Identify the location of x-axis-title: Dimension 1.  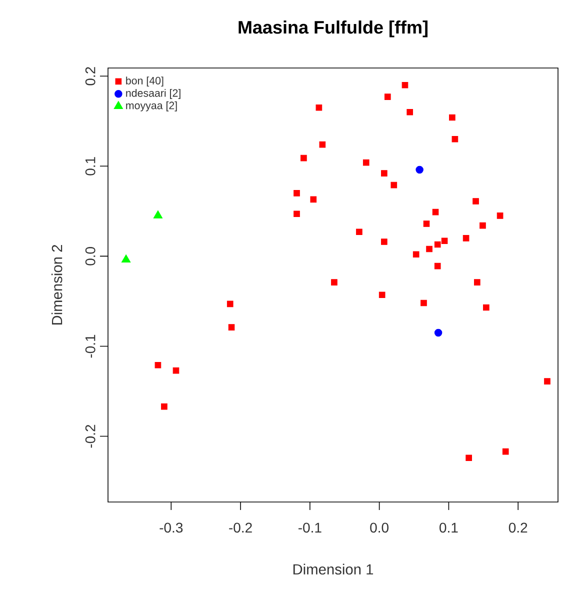
(333, 569).